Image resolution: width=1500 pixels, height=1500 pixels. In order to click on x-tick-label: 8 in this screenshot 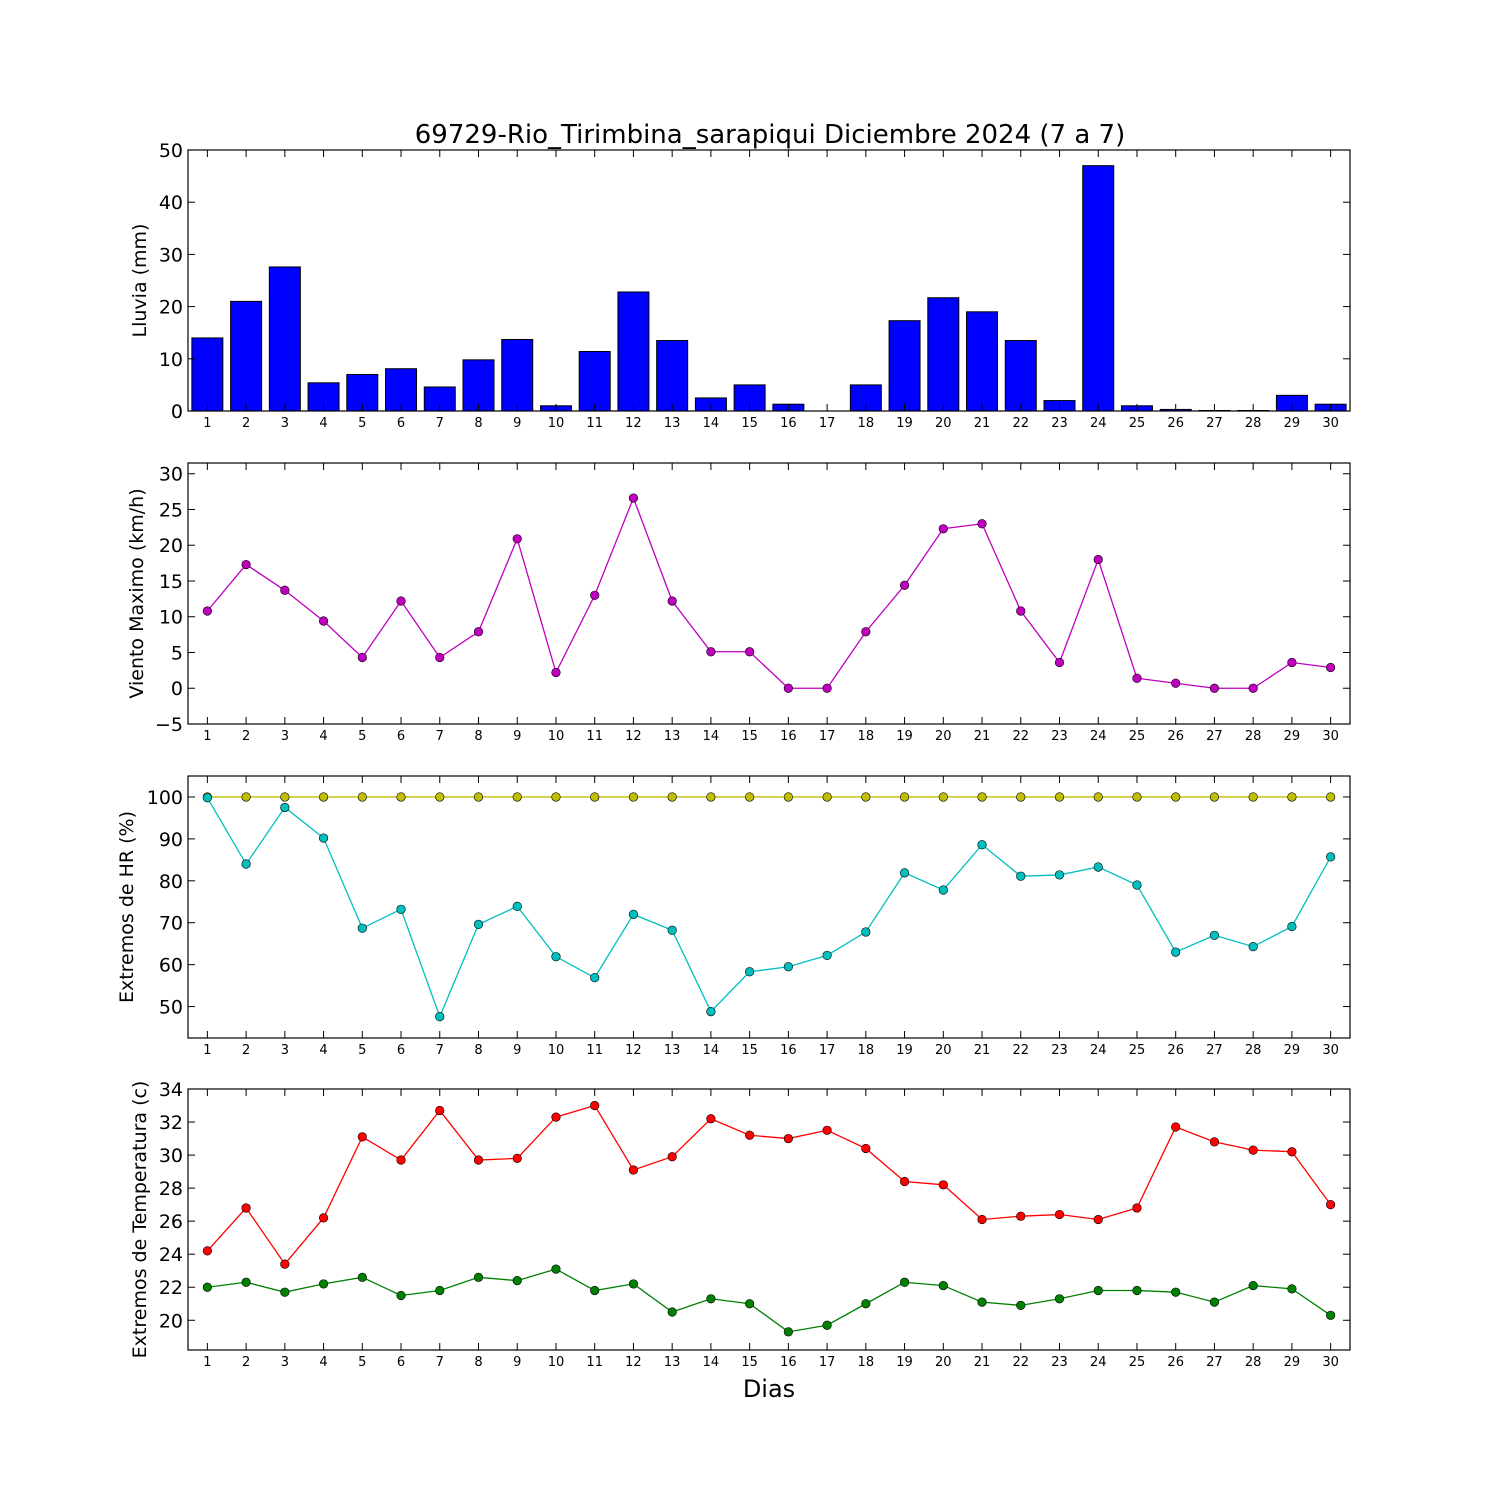, I will do `click(478, 736)`.